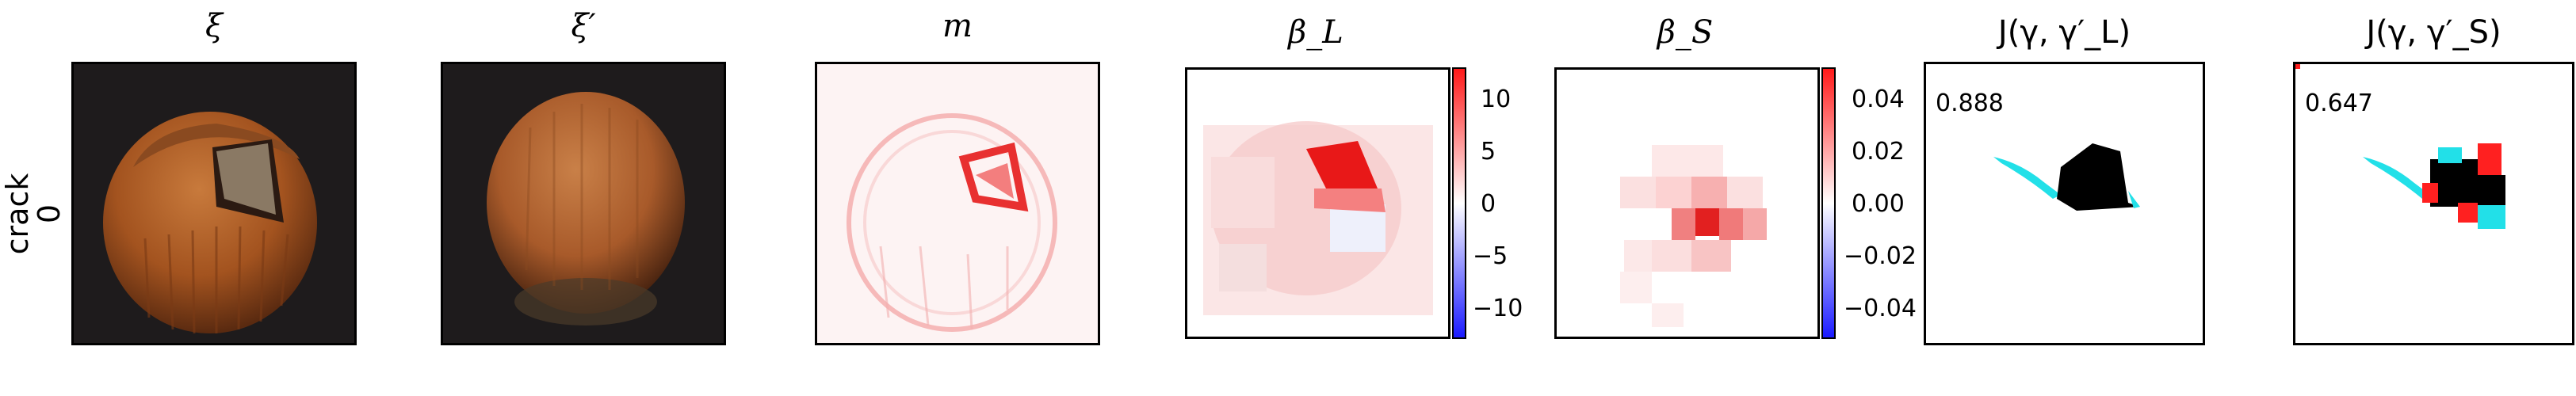 This screenshot has width=2576, height=396. What do you see at coordinates (2339, 103) in the screenshot?
I see `score-S: 0.647` at bounding box center [2339, 103].